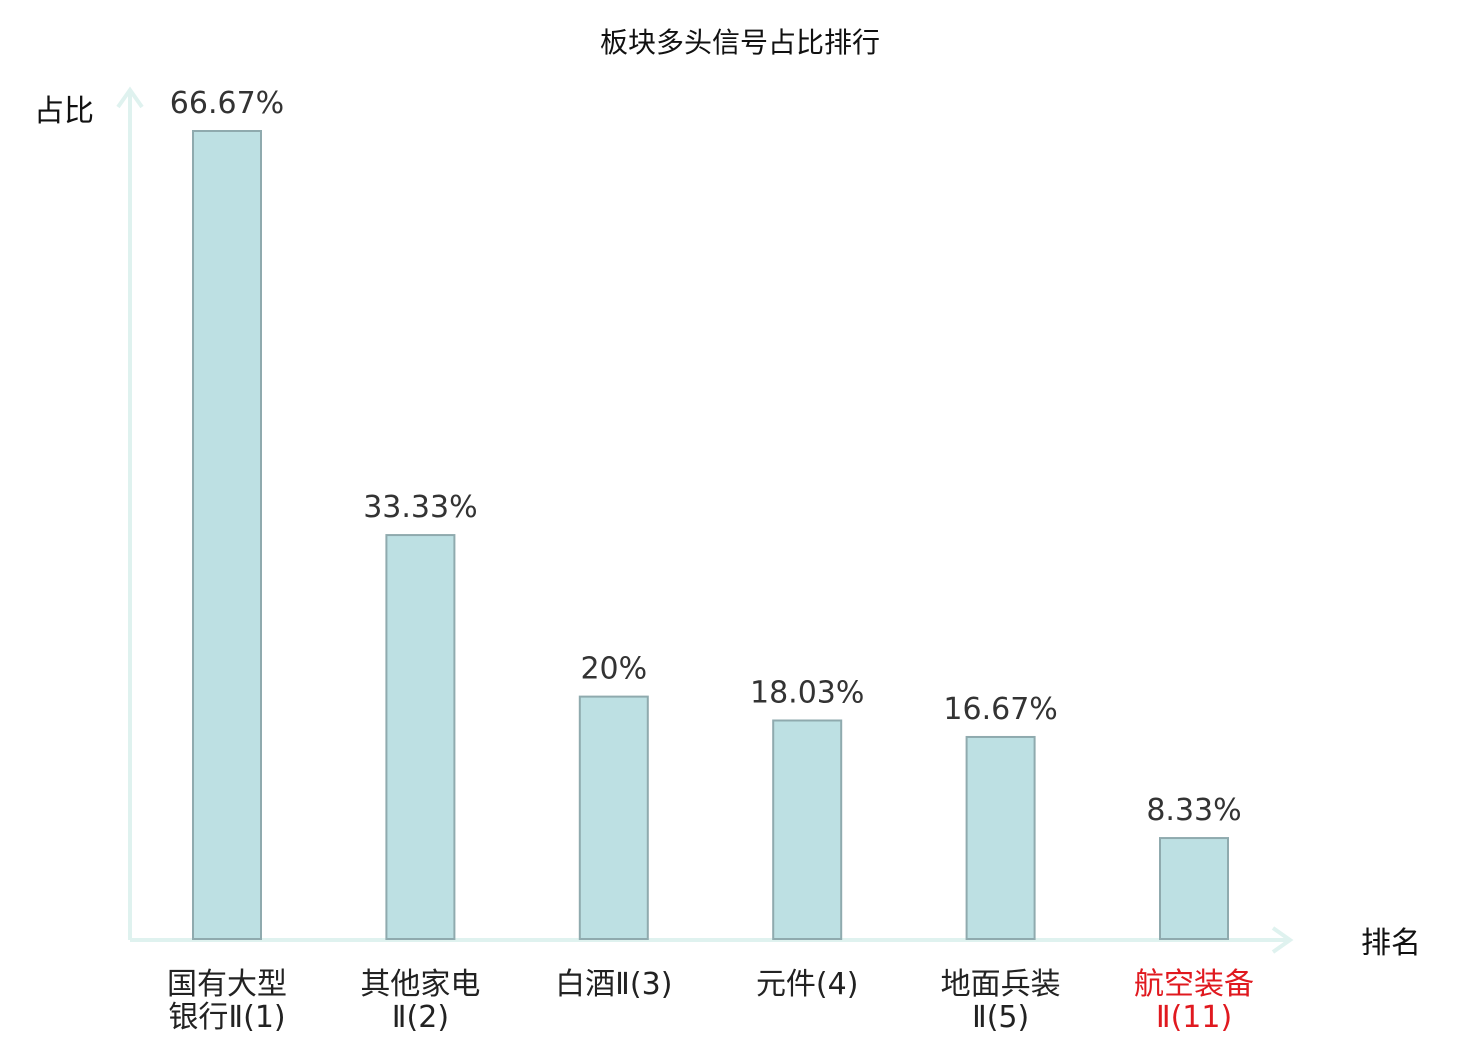 The height and width of the screenshot is (1040, 1480). Describe the element at coordinates (226, 1017) in the screenshot. I see `x-tick-label-line2: 银行Ⅱ(1)` at that location.